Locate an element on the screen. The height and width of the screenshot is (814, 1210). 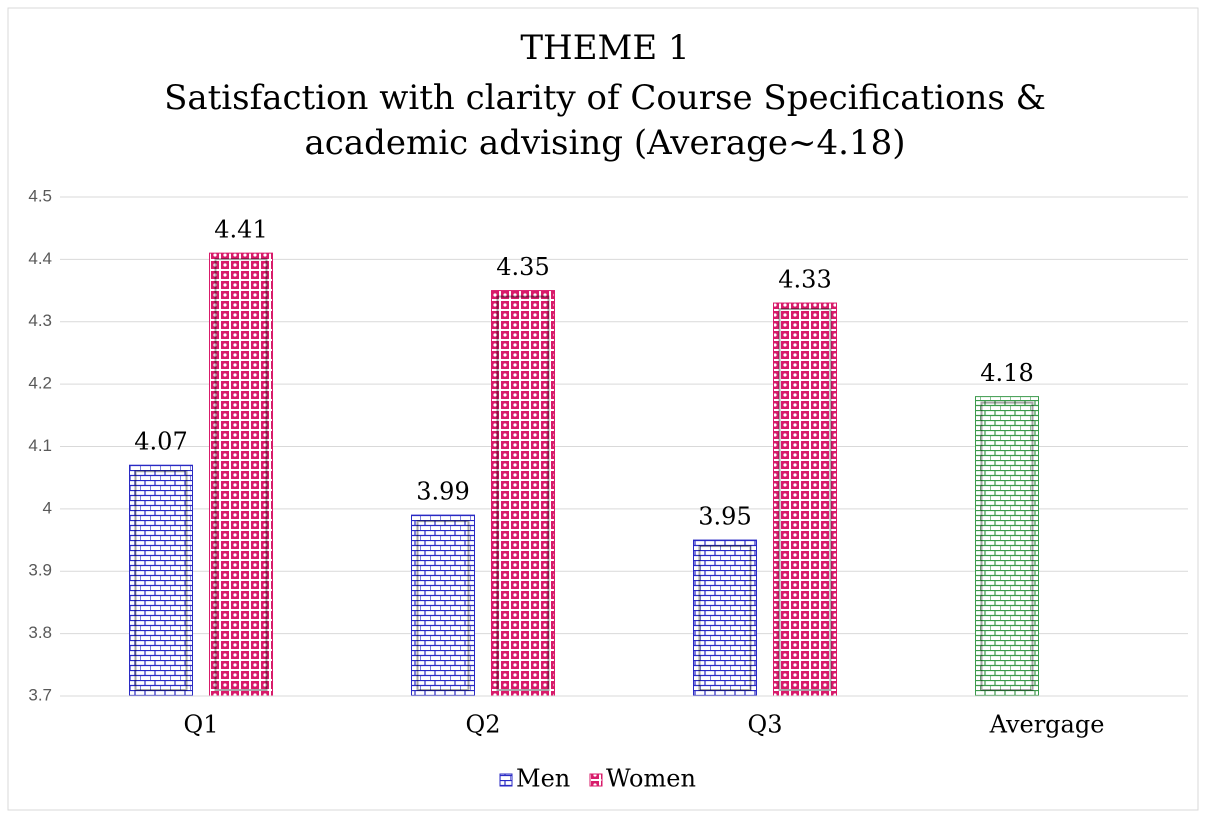
data-label: 3.95 is located at coordinates (724, 517).